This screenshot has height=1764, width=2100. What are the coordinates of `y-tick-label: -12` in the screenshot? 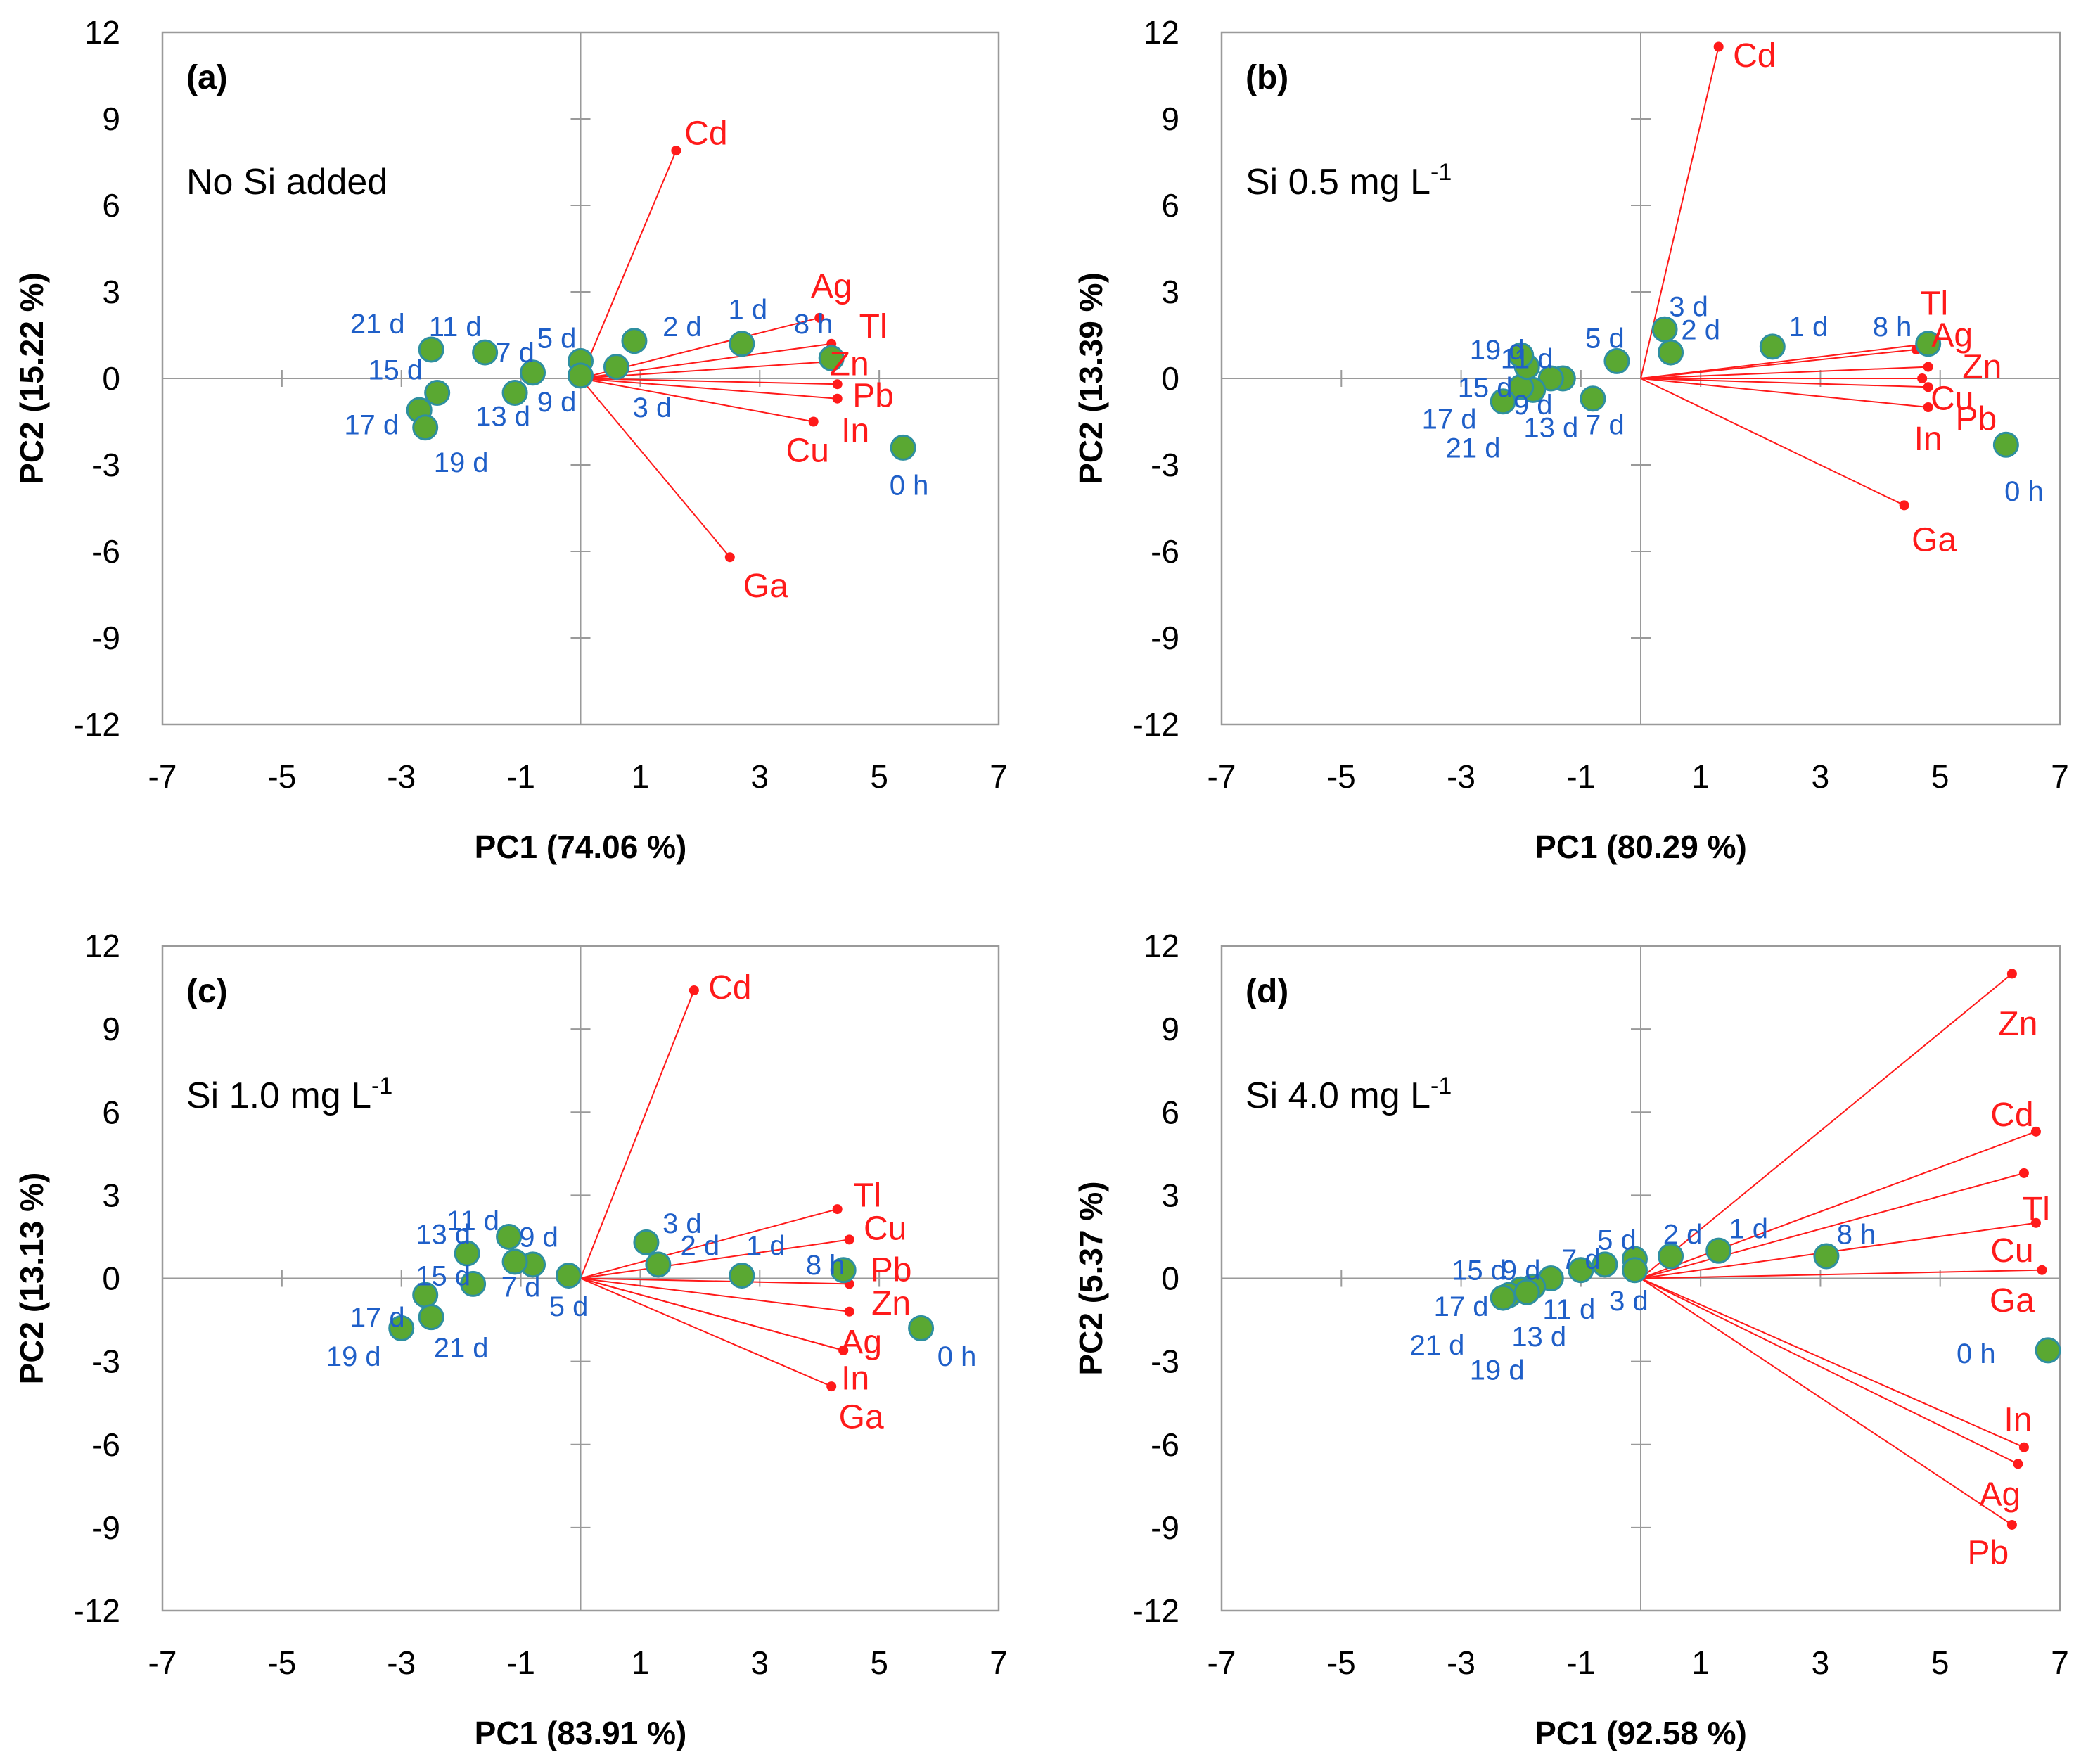 It's located at (1156, 1610).